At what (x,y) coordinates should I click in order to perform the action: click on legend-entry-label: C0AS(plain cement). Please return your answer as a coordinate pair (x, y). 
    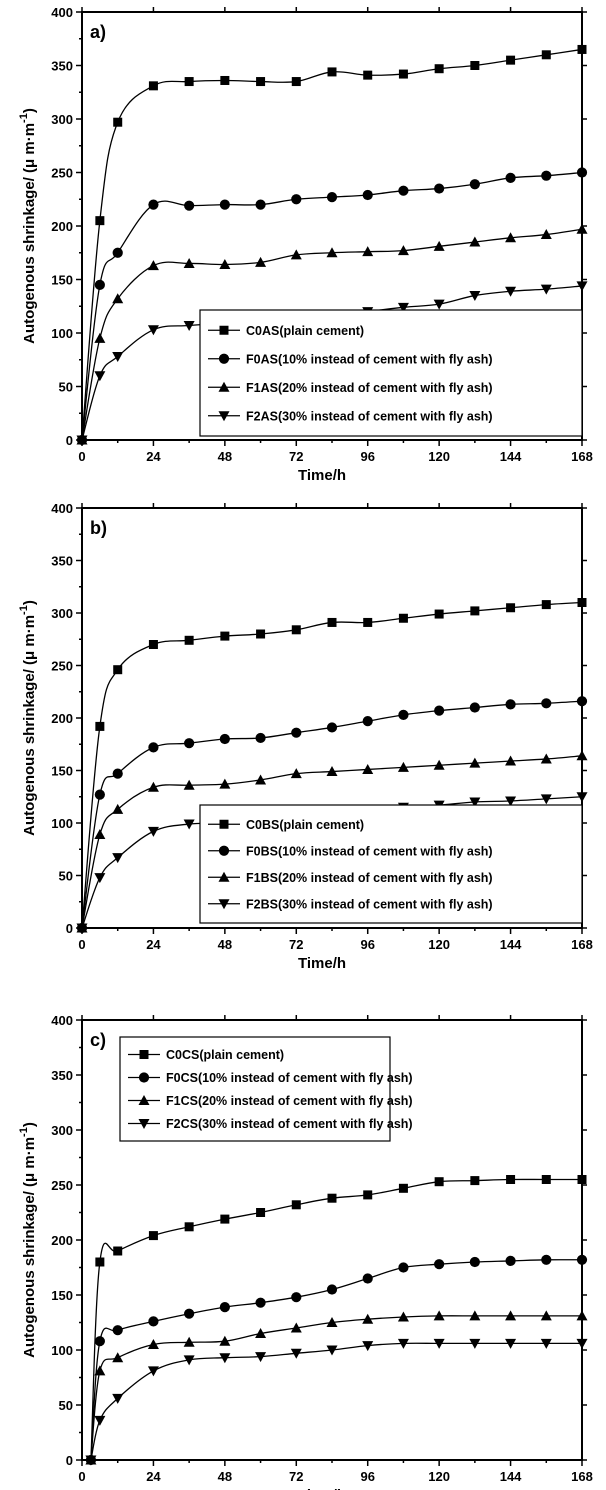
    Looking at the image, I should click on (305, 331).